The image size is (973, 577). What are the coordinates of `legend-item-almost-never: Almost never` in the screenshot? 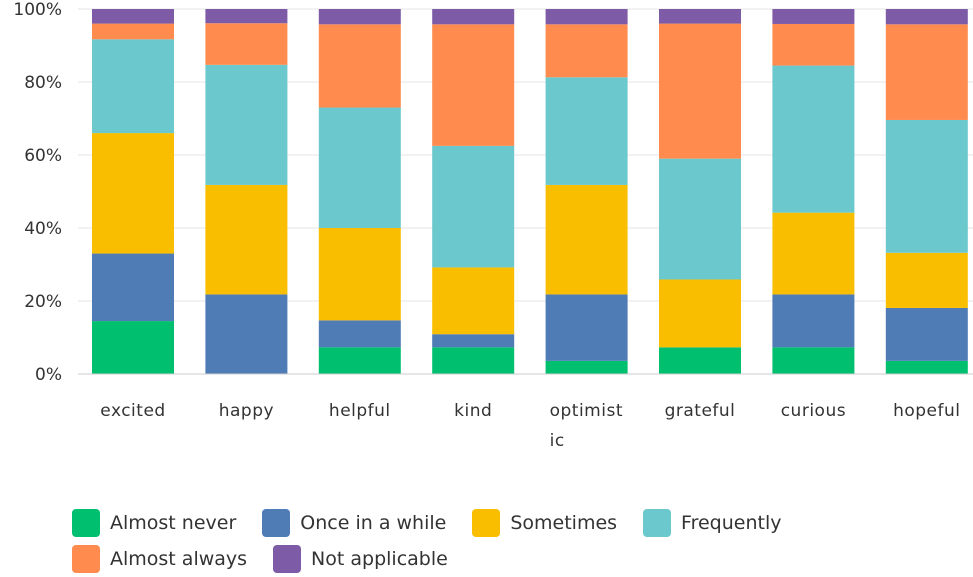 It's located at (154, 523).